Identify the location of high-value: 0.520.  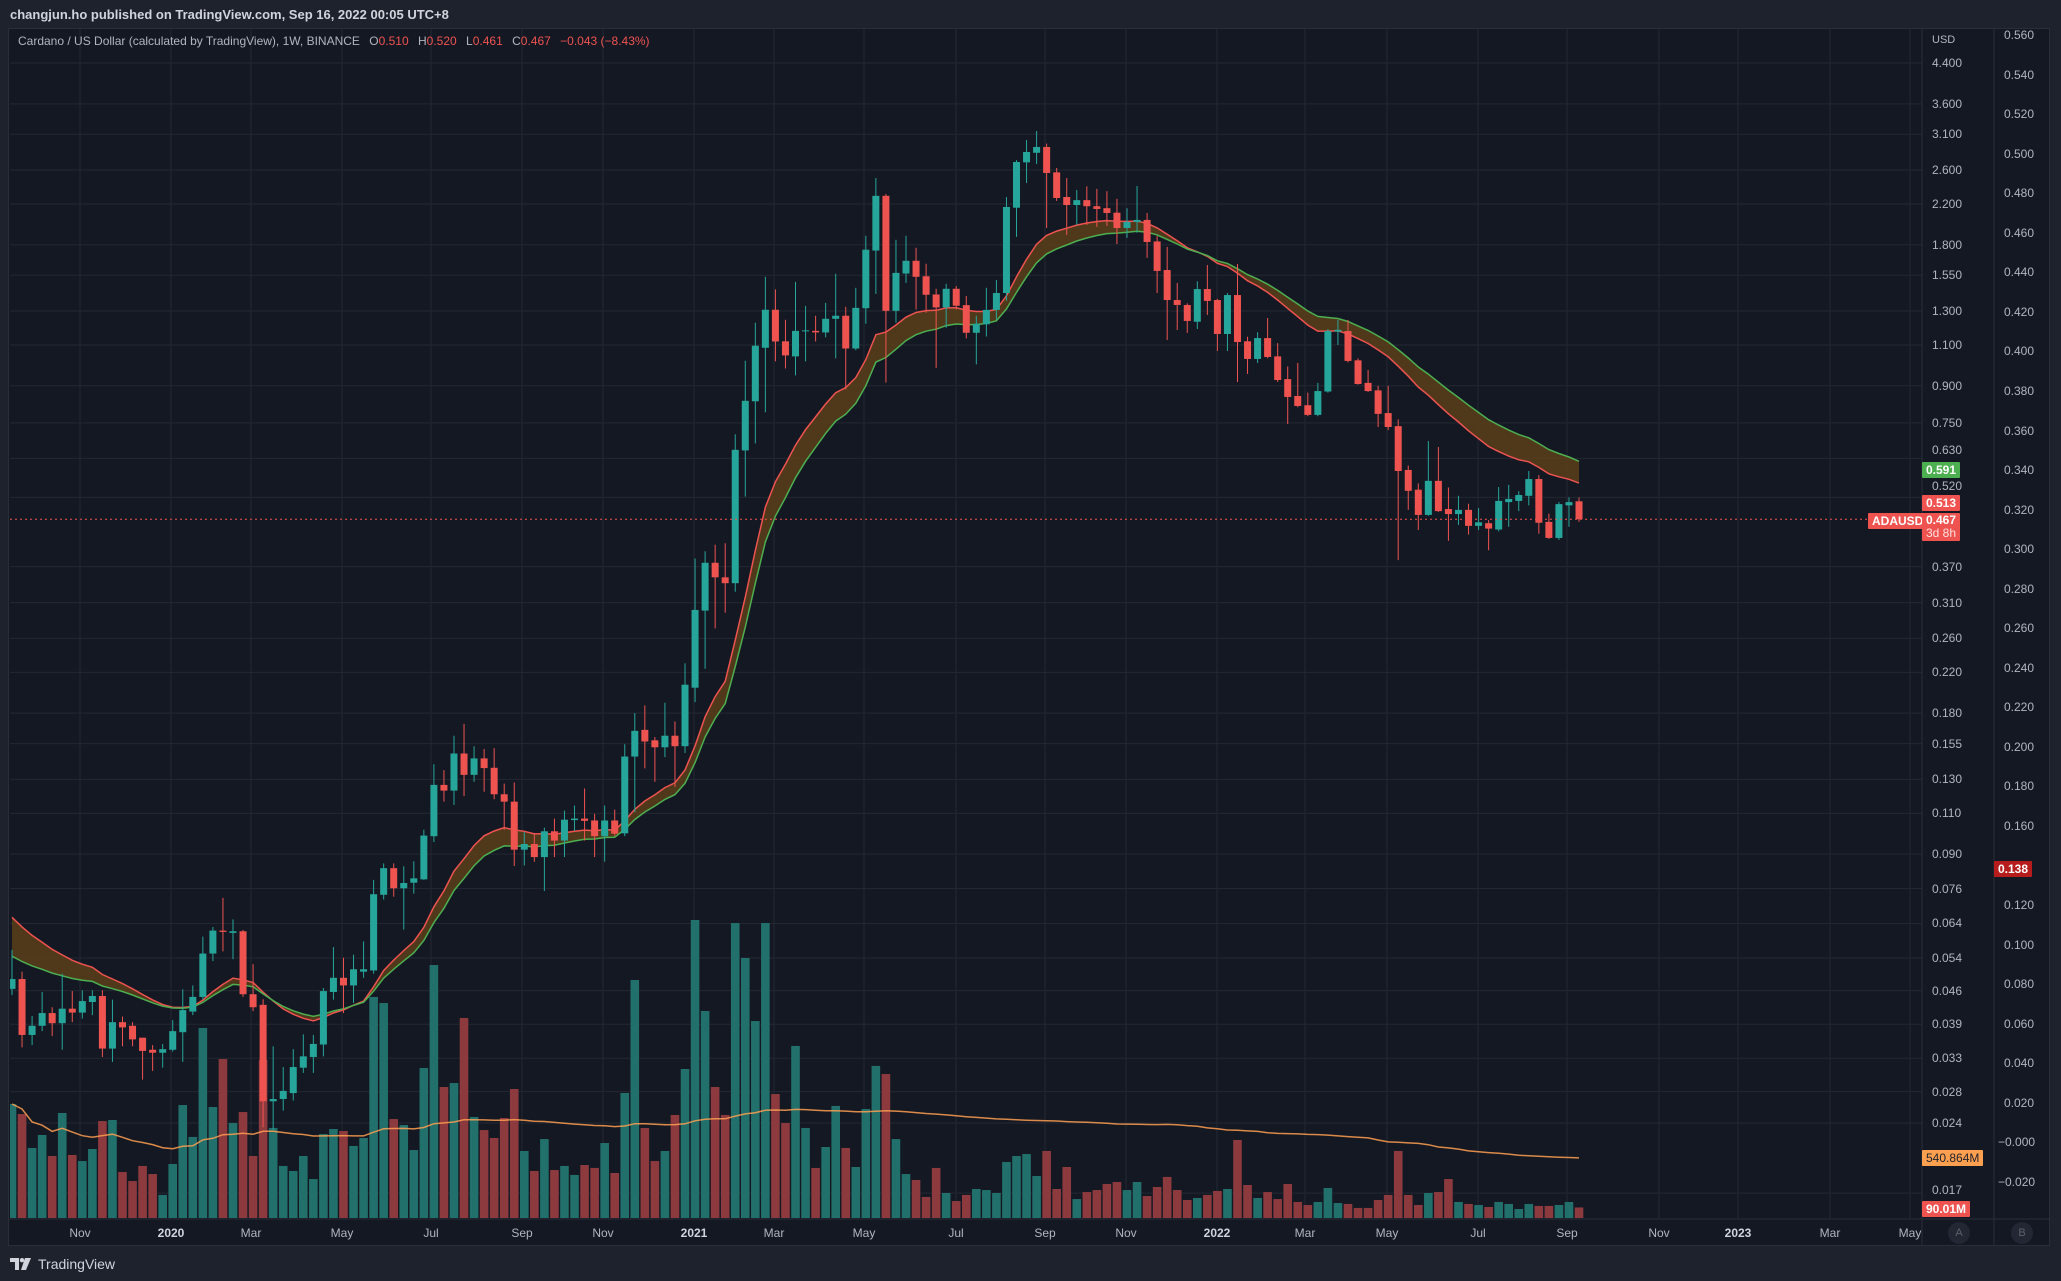
(441, 41).